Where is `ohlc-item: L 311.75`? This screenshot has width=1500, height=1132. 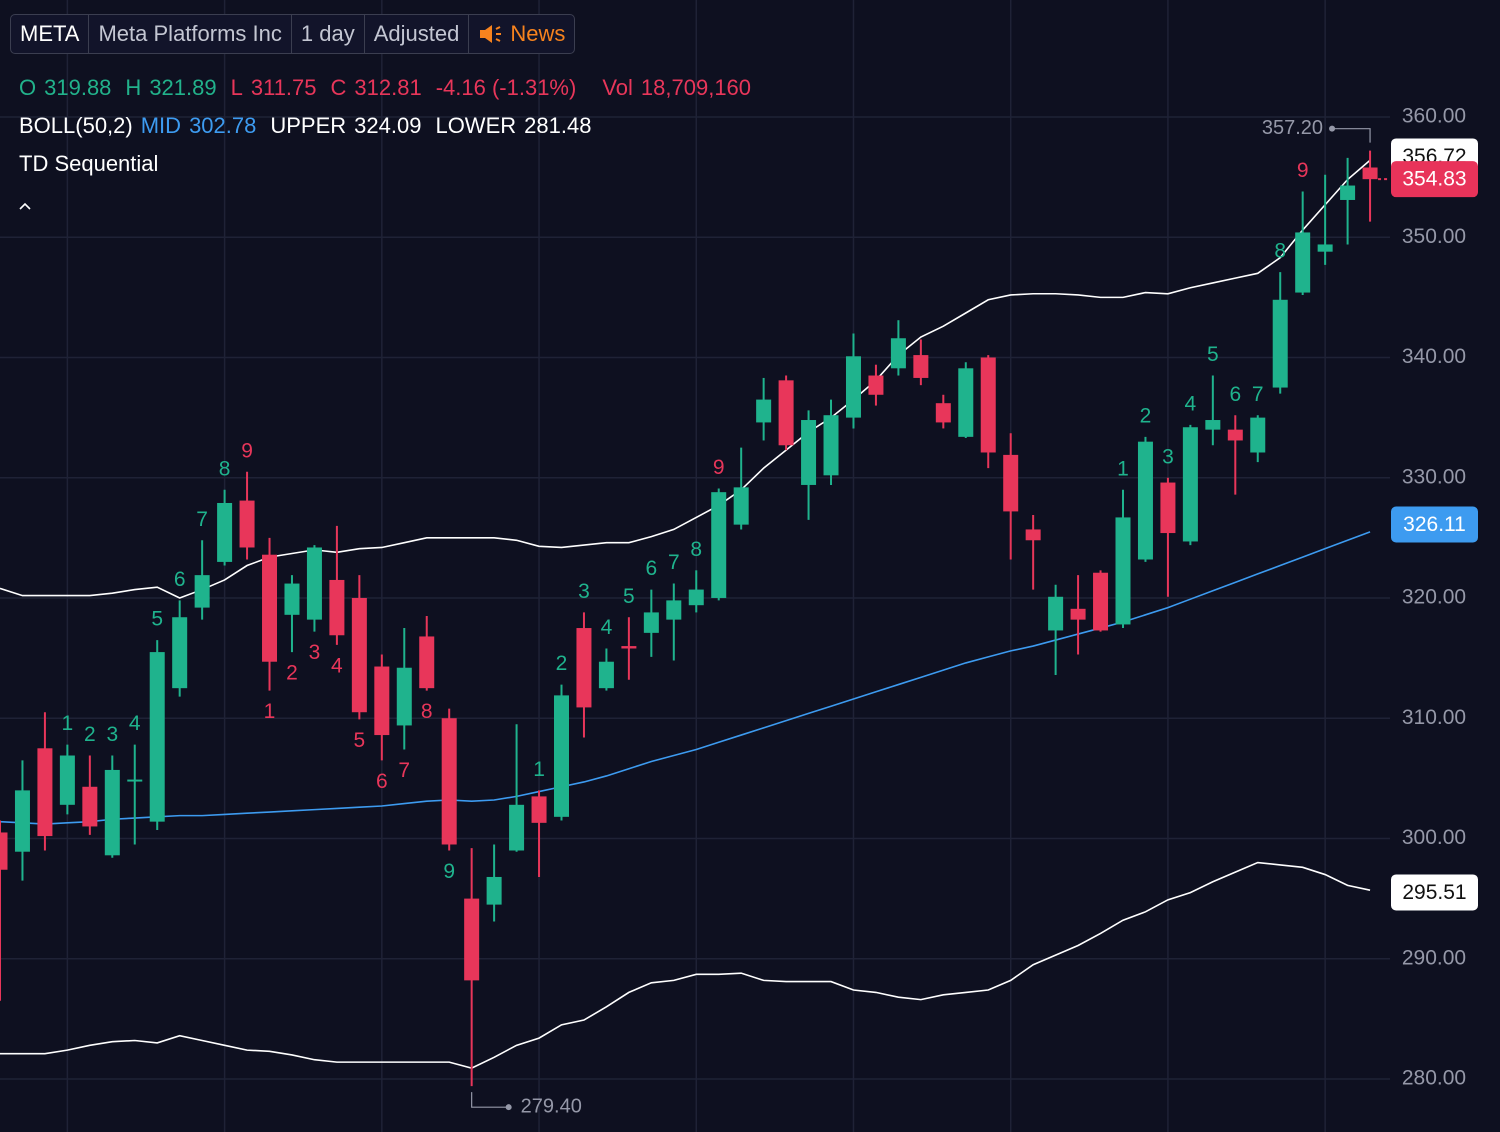 ohlc-item: L 311.75 is located at coordinates (274, 88).